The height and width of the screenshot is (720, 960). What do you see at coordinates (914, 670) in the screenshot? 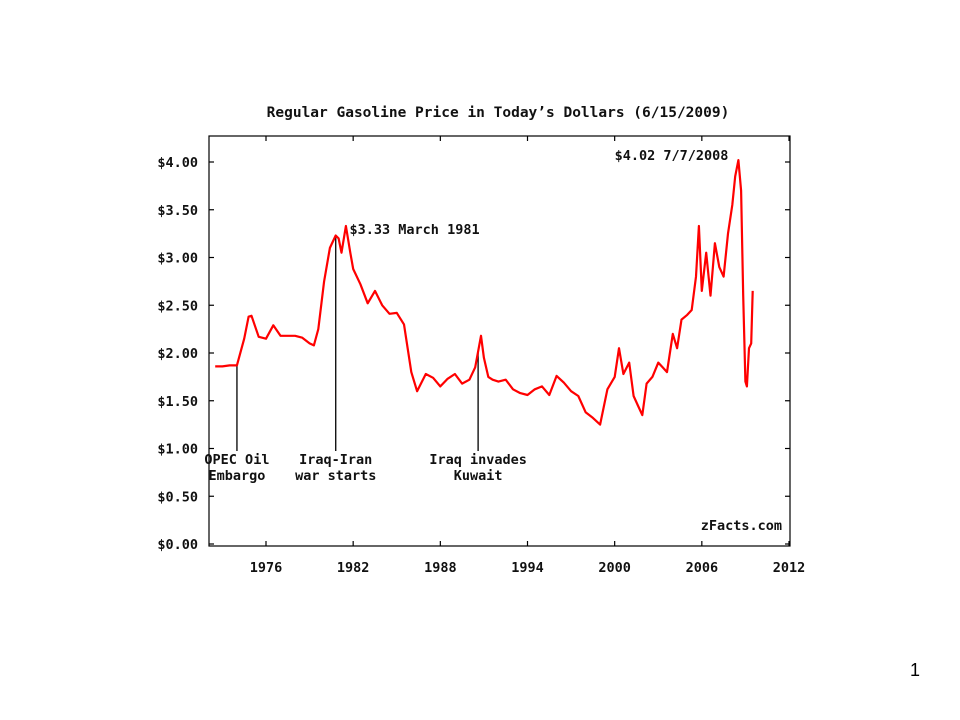
I see `slide-number: 1` at bounding box center [914, 670].